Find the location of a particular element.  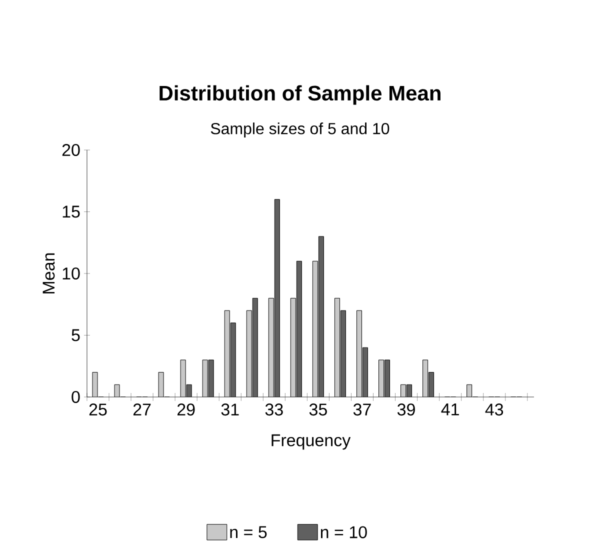

chart-subtitle: Sample sizes of 5 and 10 is located at coordinates (300, 130).